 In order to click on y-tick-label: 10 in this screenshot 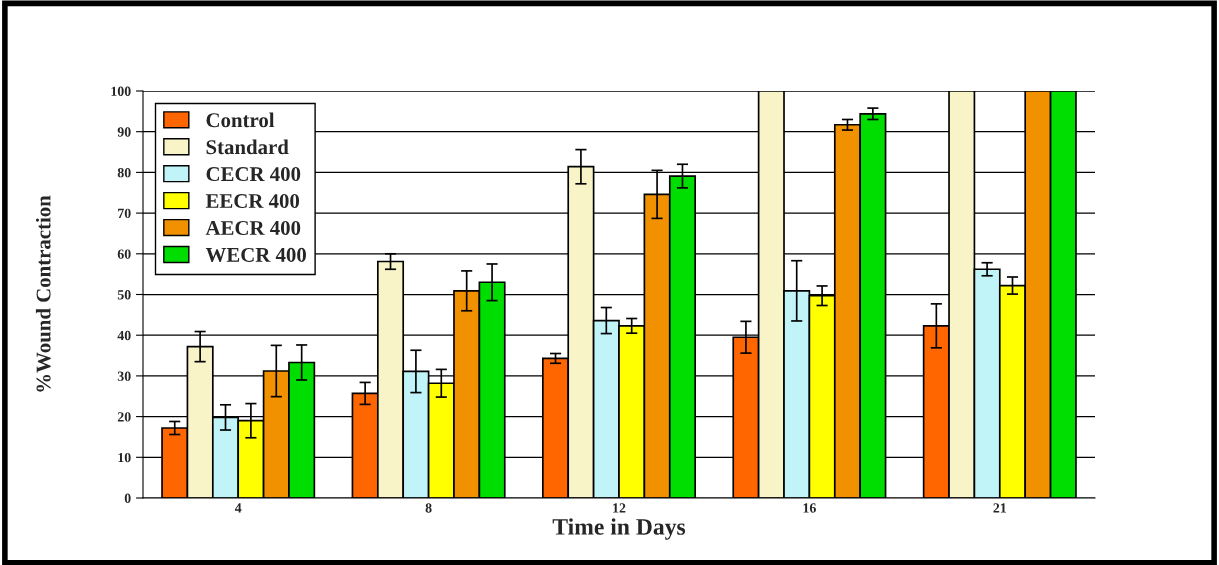, I will do `click(124, 457)`.